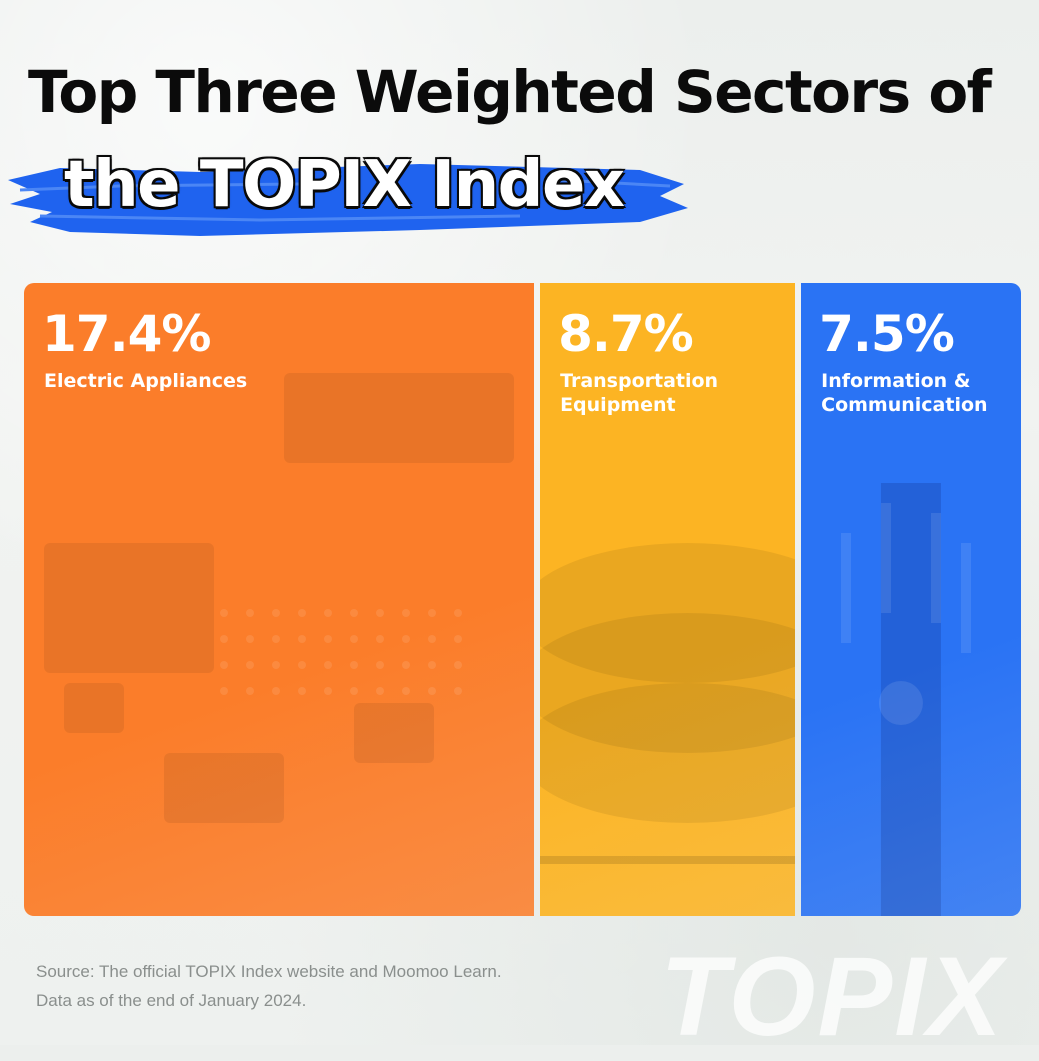 Image resolution: width=1039 pixels, height=1061 pixels. I want to click on bar-transportation-equipment: 8.7% Transportation Equipment, so click(668, 599).